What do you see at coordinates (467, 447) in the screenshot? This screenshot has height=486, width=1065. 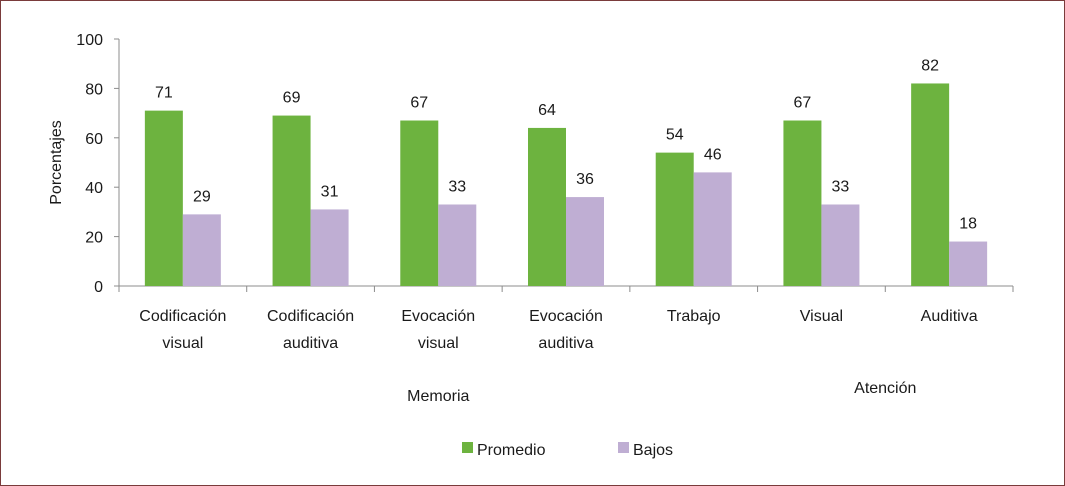 I see `legend-swatch-promedio` at bounding box center [467, 447].